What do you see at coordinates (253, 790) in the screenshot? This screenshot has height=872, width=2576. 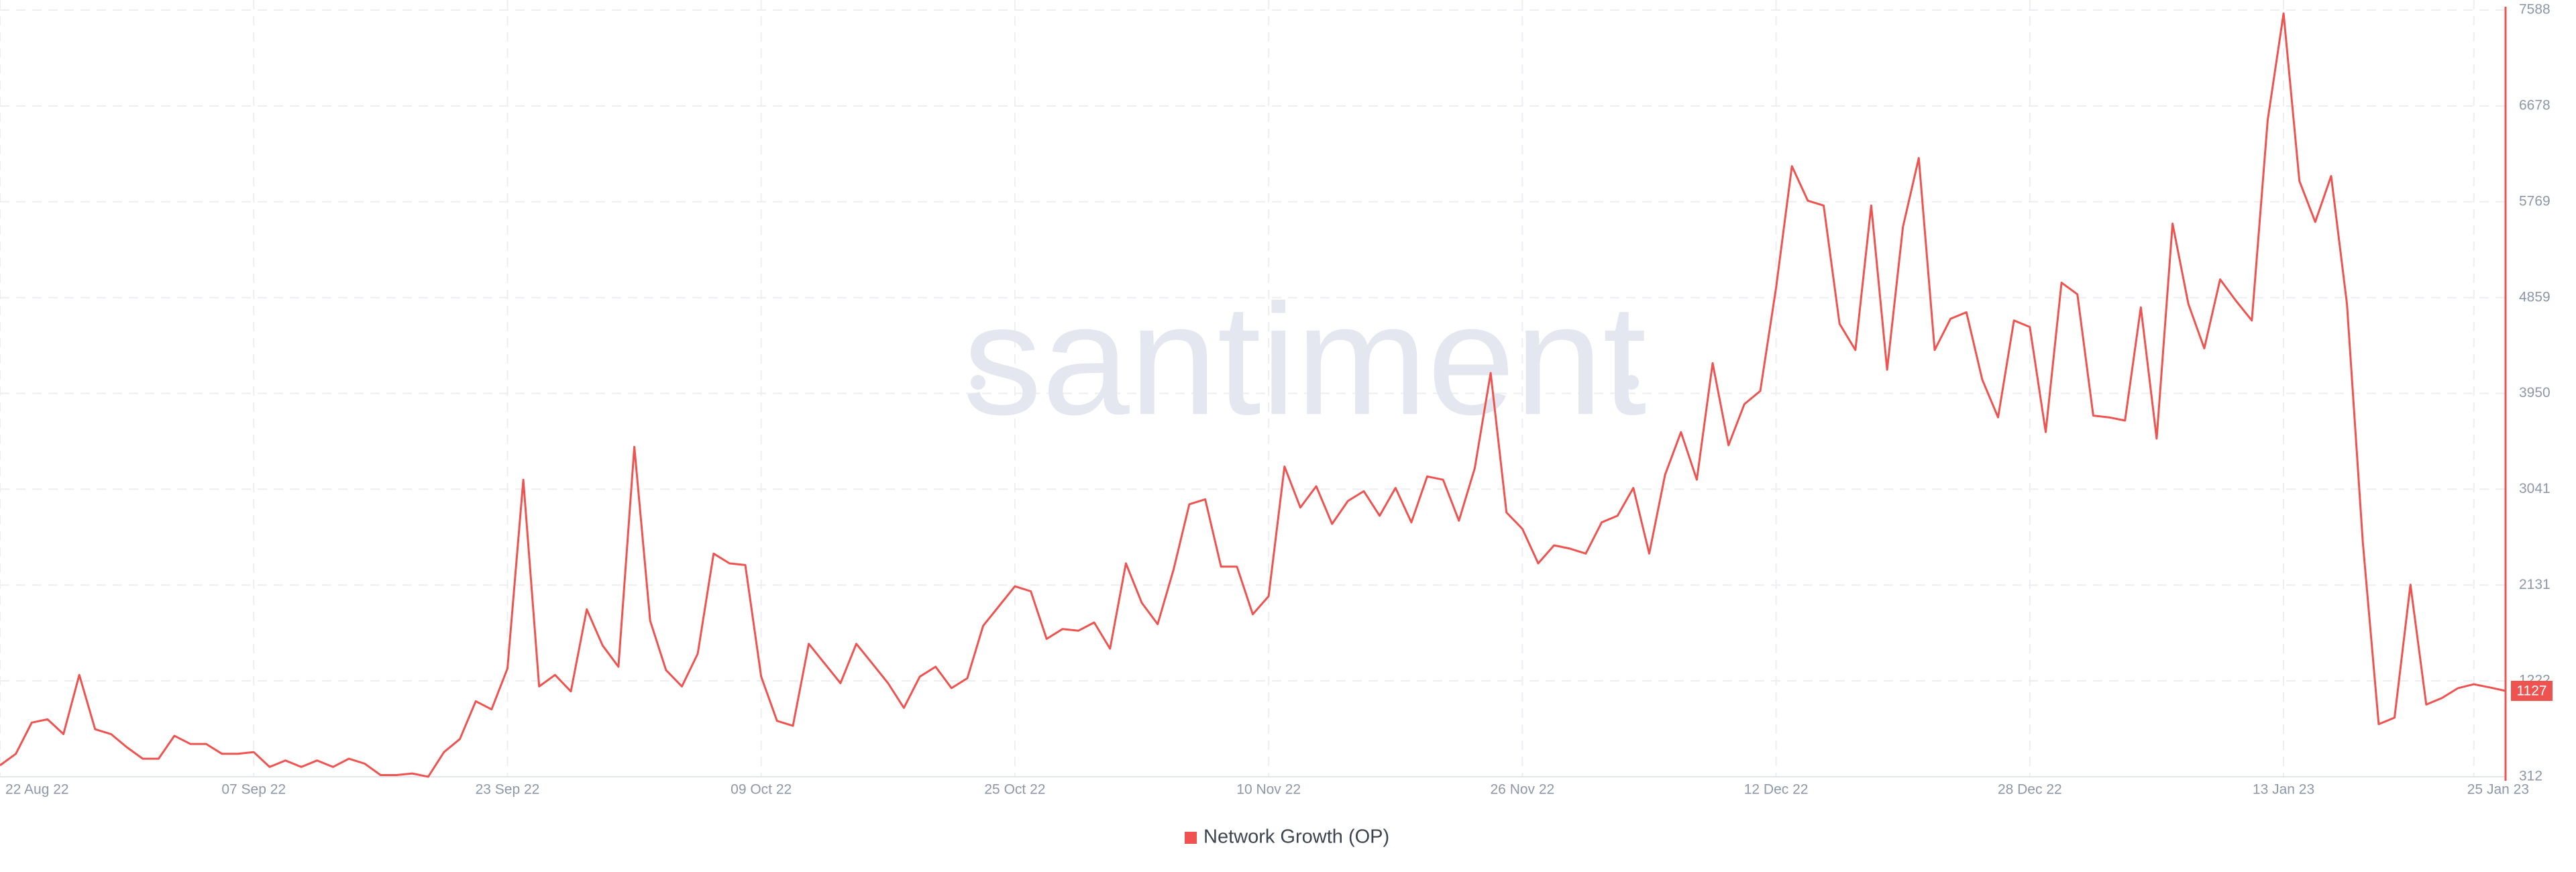 I see `x-tick-label: 07 Sep 22` at bounding box center [253, 790].